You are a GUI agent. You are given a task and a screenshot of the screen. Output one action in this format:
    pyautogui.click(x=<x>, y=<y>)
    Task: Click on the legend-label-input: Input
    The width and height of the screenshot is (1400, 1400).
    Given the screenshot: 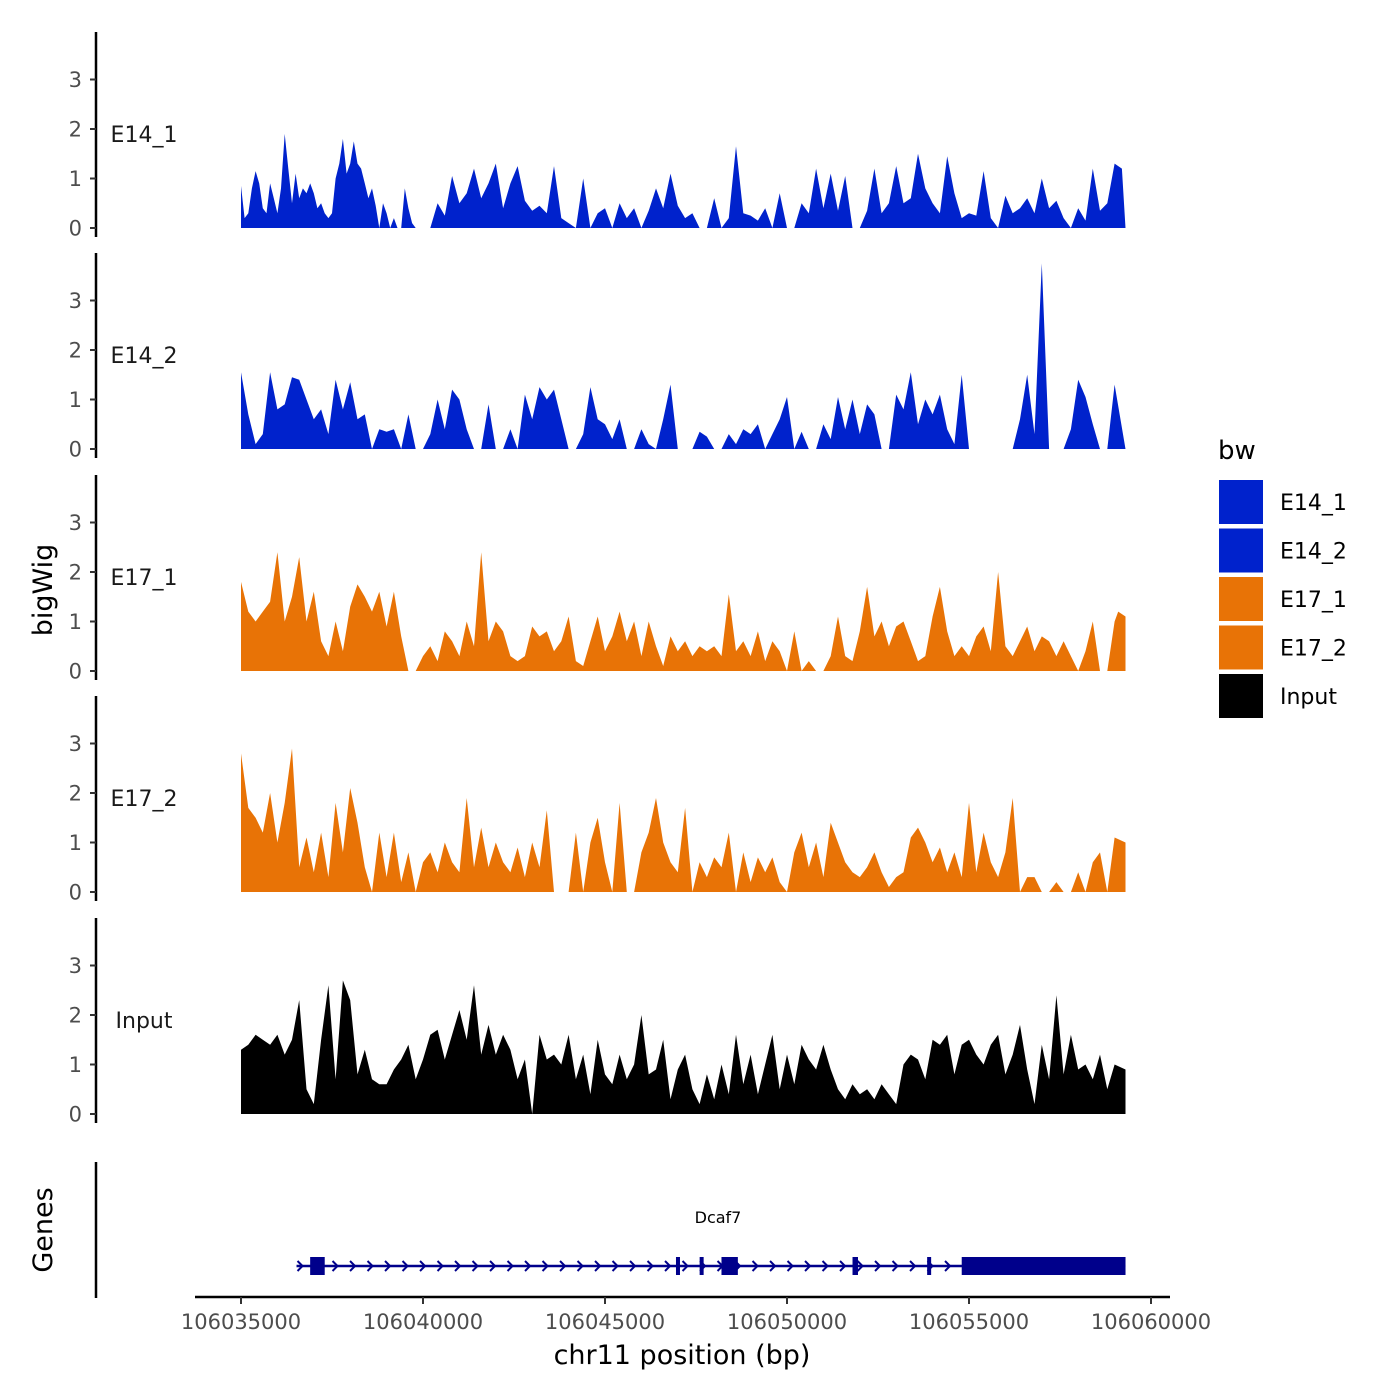 What is the action you would take?
    pyautogui.click(x=1308, y=697)
    